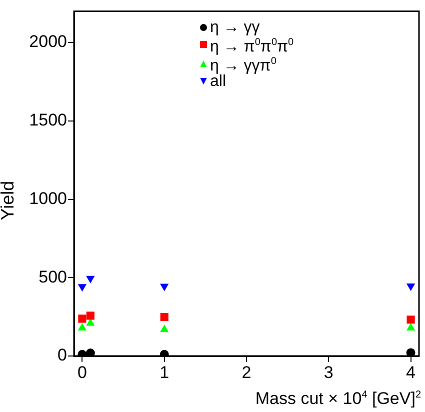  I want to click on x-tick-label: 1, so click(165, 372).